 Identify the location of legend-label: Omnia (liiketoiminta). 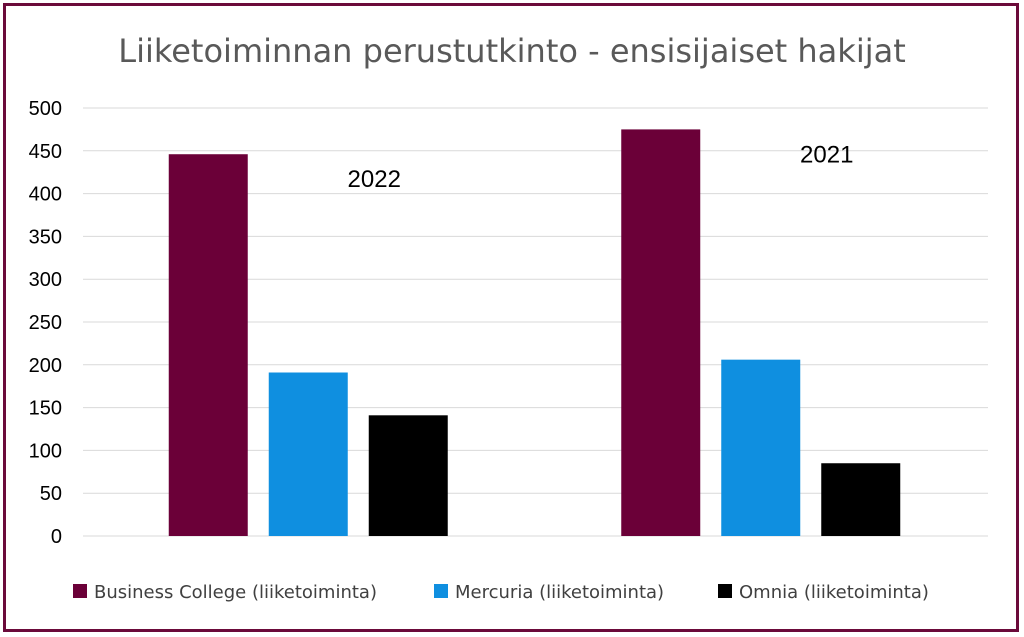
(834, 592).